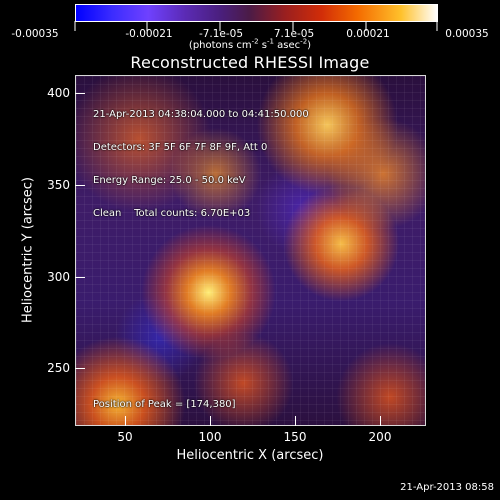  I want to click on x-axis-title: Heliocentric X (arcsec), so click(250, 455).